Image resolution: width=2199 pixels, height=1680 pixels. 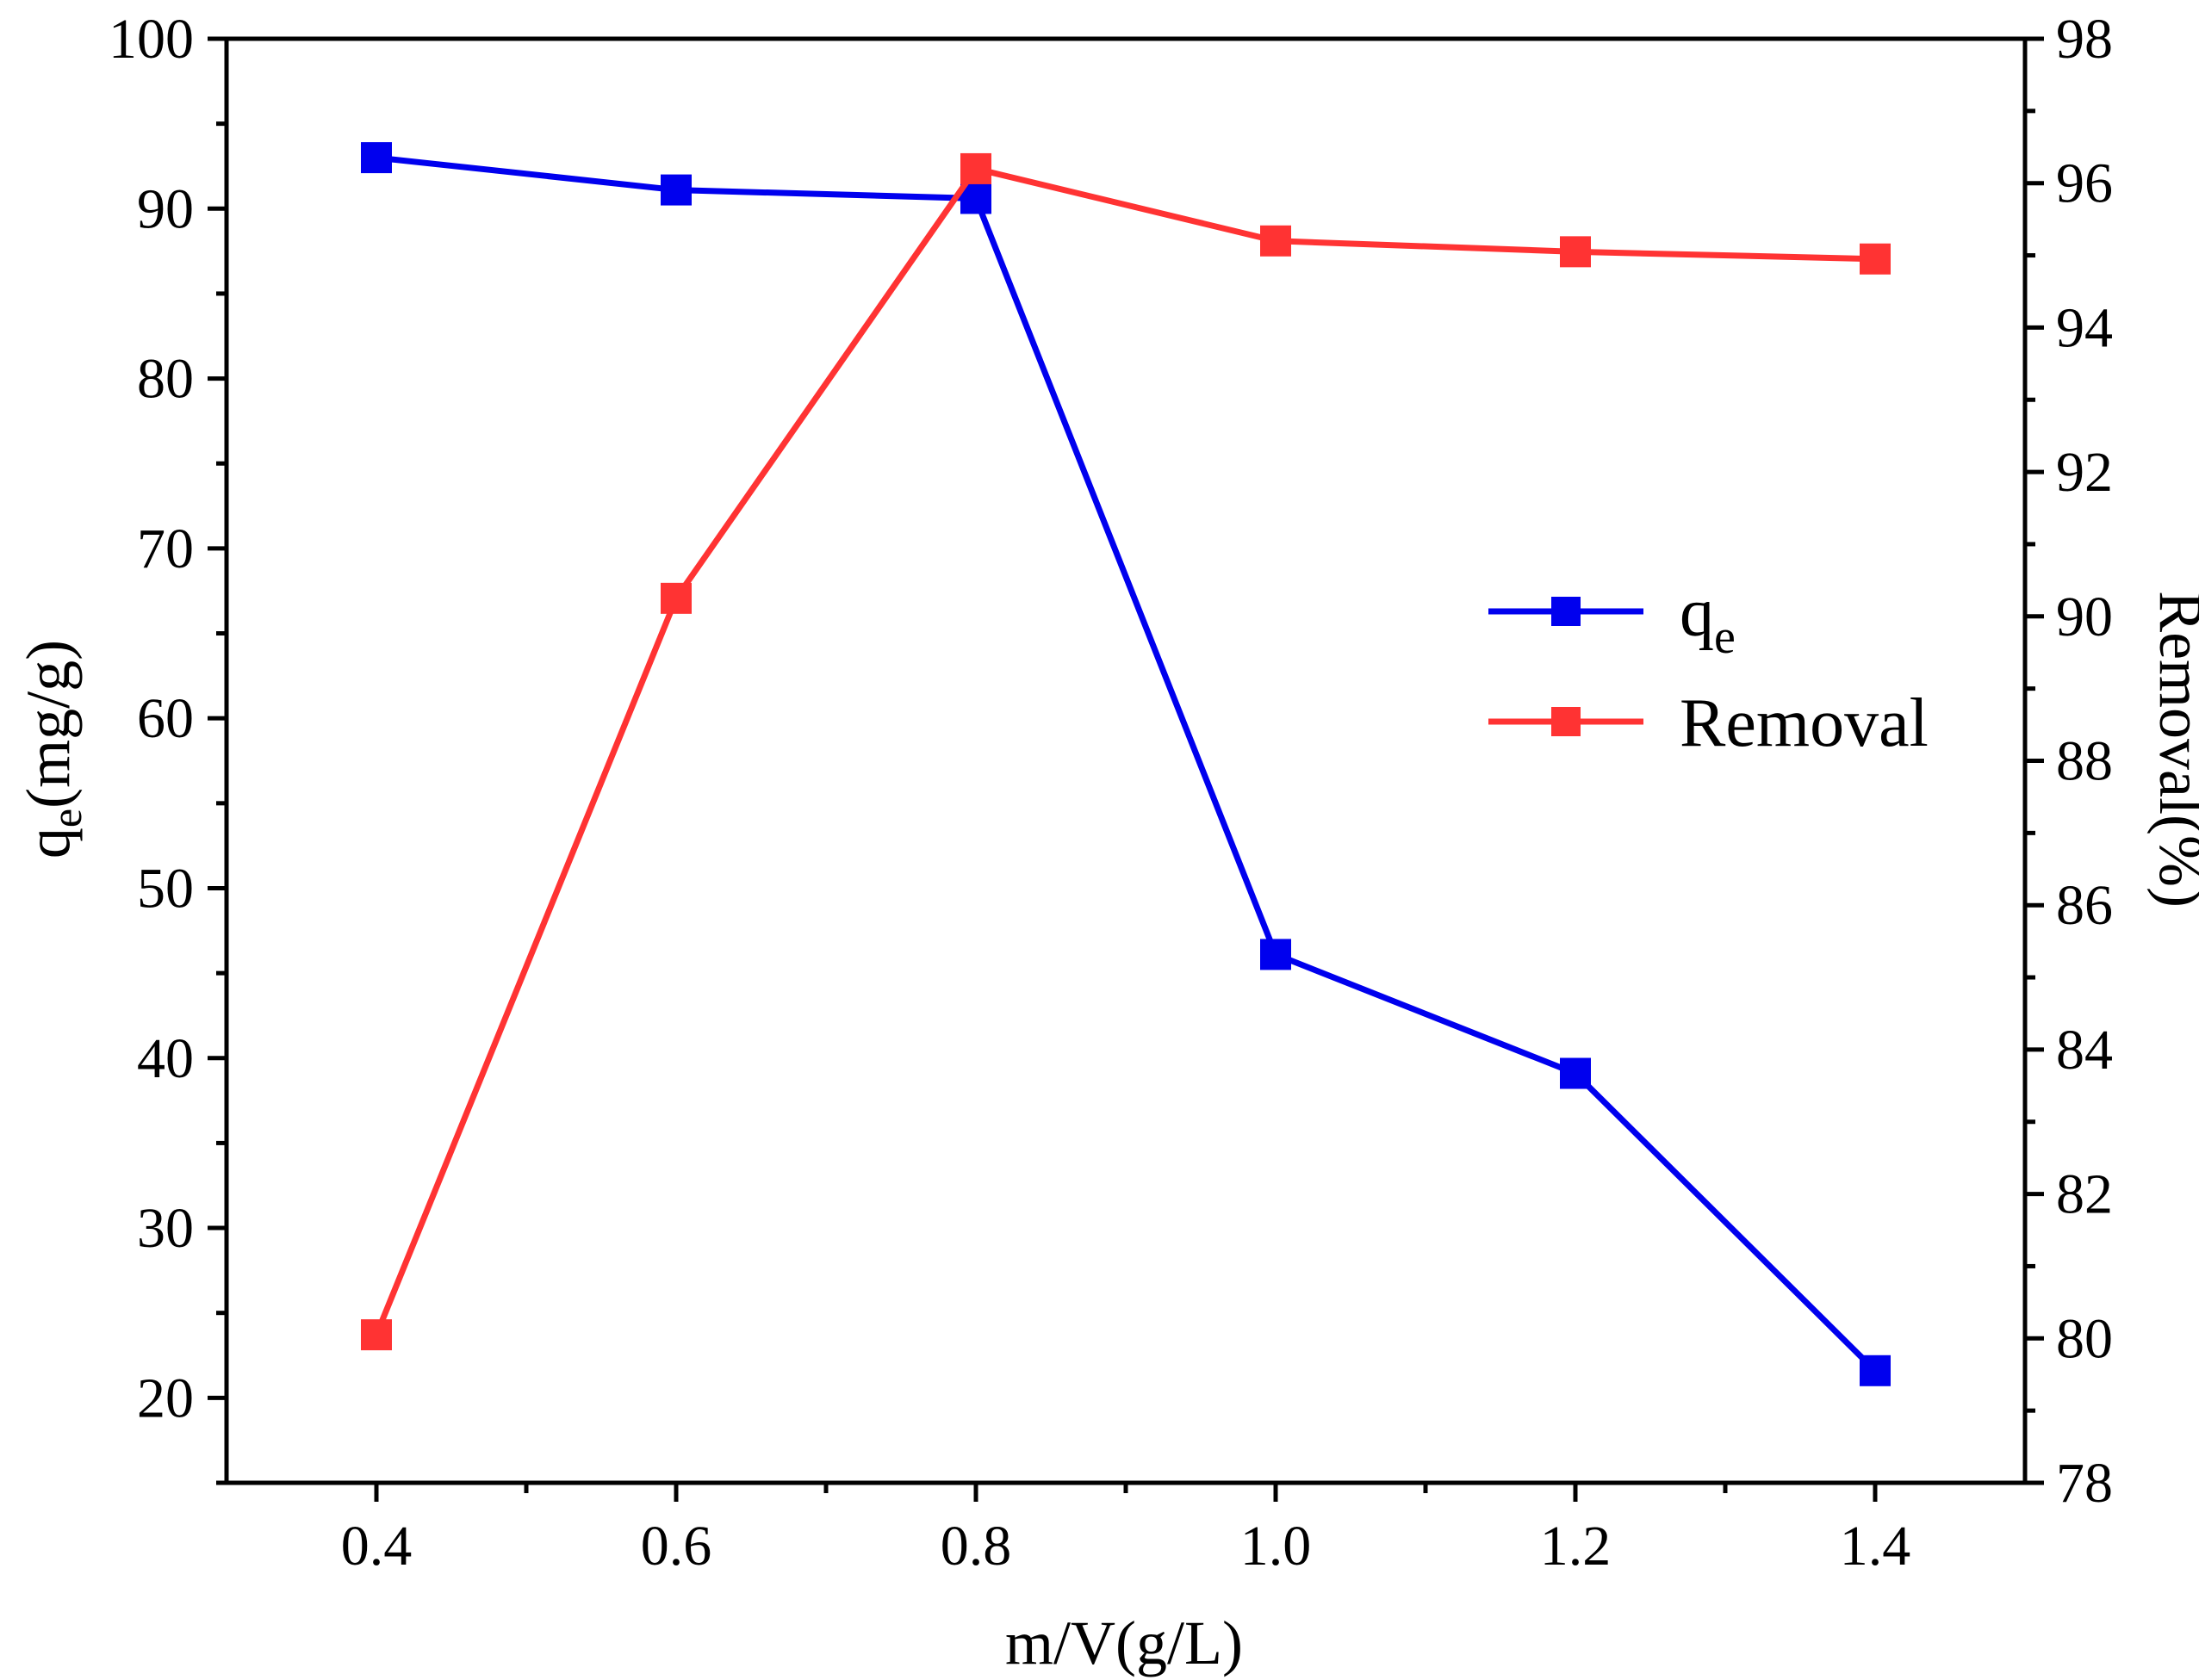 What do you see at coordinates (48, 844) in the screenshot?
I see `left-axis-title-main: q` at bounding box center [48, 844].